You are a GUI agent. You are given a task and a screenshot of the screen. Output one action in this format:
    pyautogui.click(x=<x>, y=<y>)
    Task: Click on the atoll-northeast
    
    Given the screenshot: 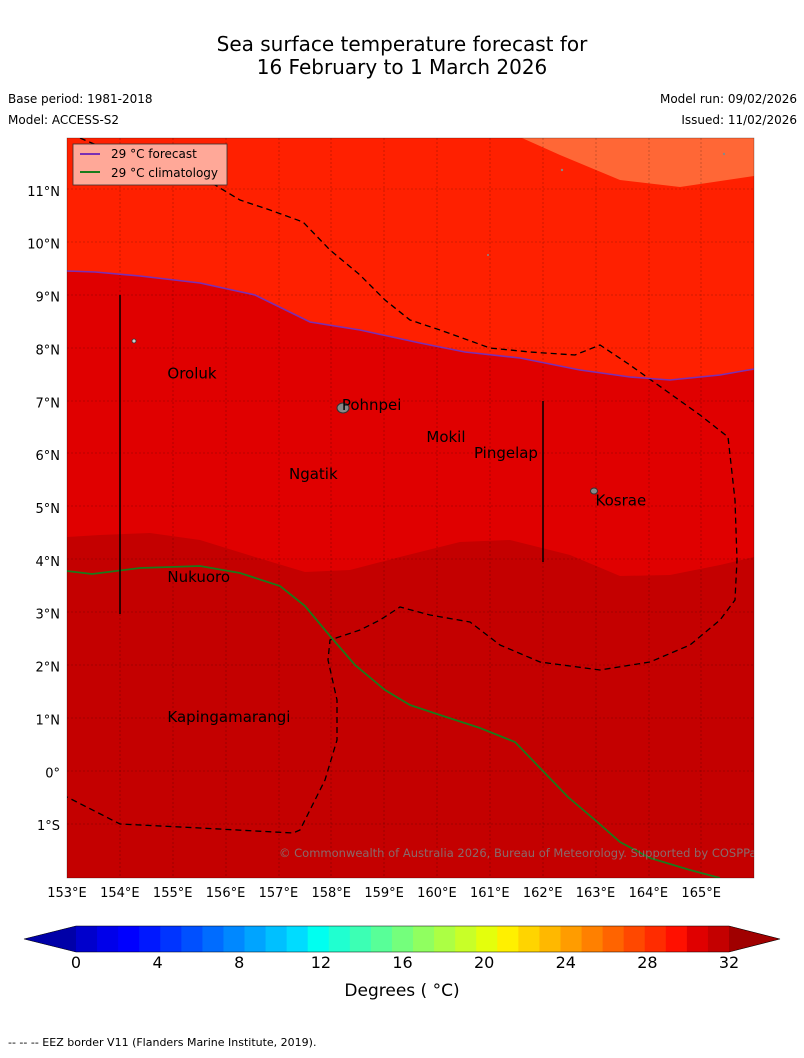 What is the action you would take?
    pyautogui.click(x=562, y=170)
    